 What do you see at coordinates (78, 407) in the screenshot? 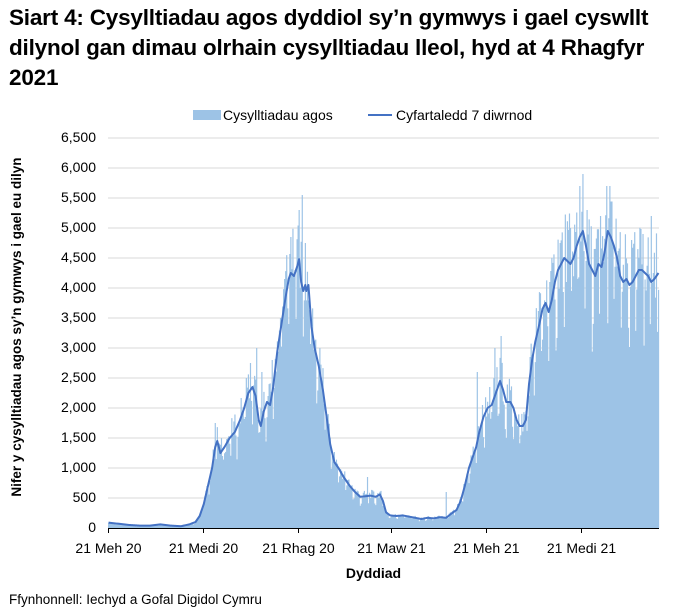
I see `y-tick-label: 2,000` at bounding box center [78, 407].